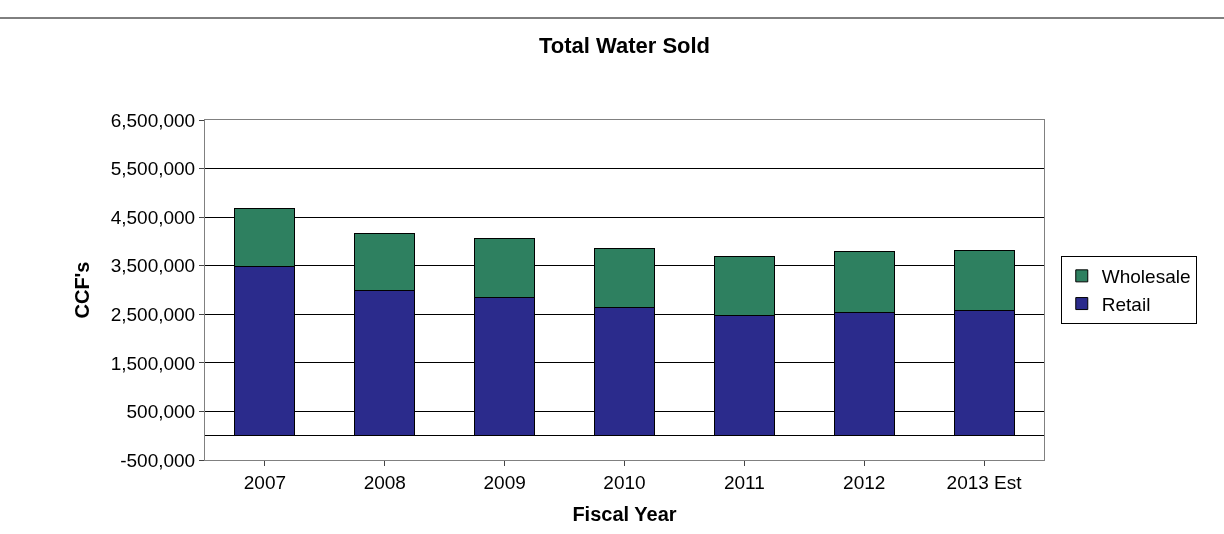  Describe the element at coordinates (624, 45) in the screenshot. I see `chart-title: Total Water Sold` at that location.